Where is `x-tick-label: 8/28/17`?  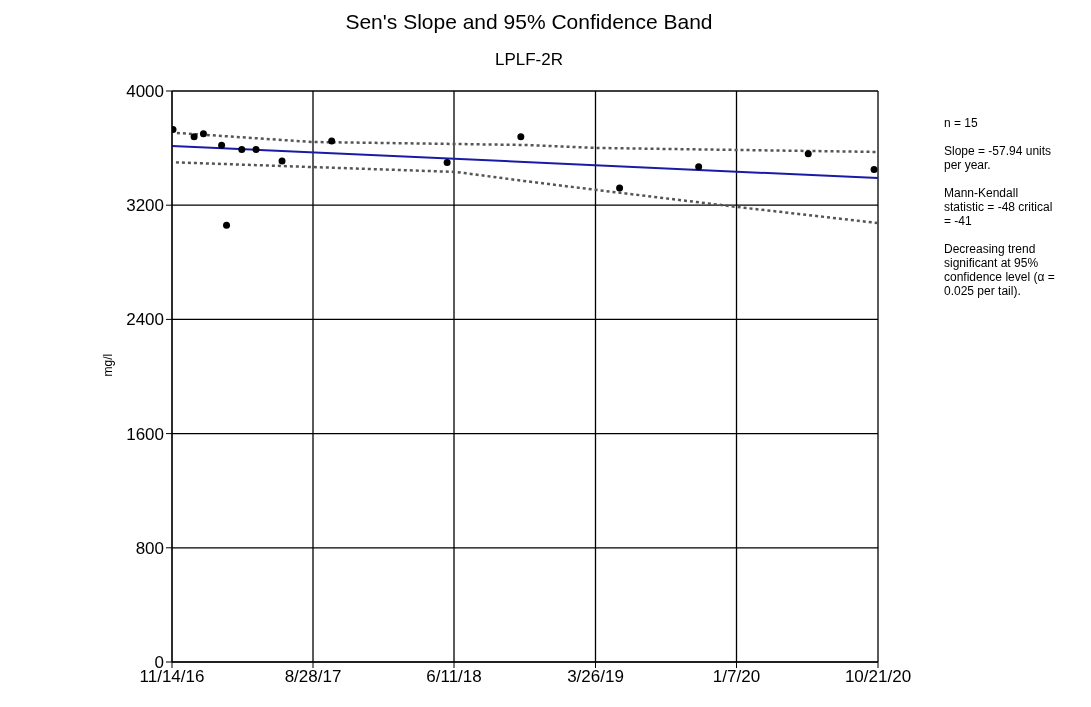 x-tick-label: 8/28/17 is located at coordinates (313, 677).